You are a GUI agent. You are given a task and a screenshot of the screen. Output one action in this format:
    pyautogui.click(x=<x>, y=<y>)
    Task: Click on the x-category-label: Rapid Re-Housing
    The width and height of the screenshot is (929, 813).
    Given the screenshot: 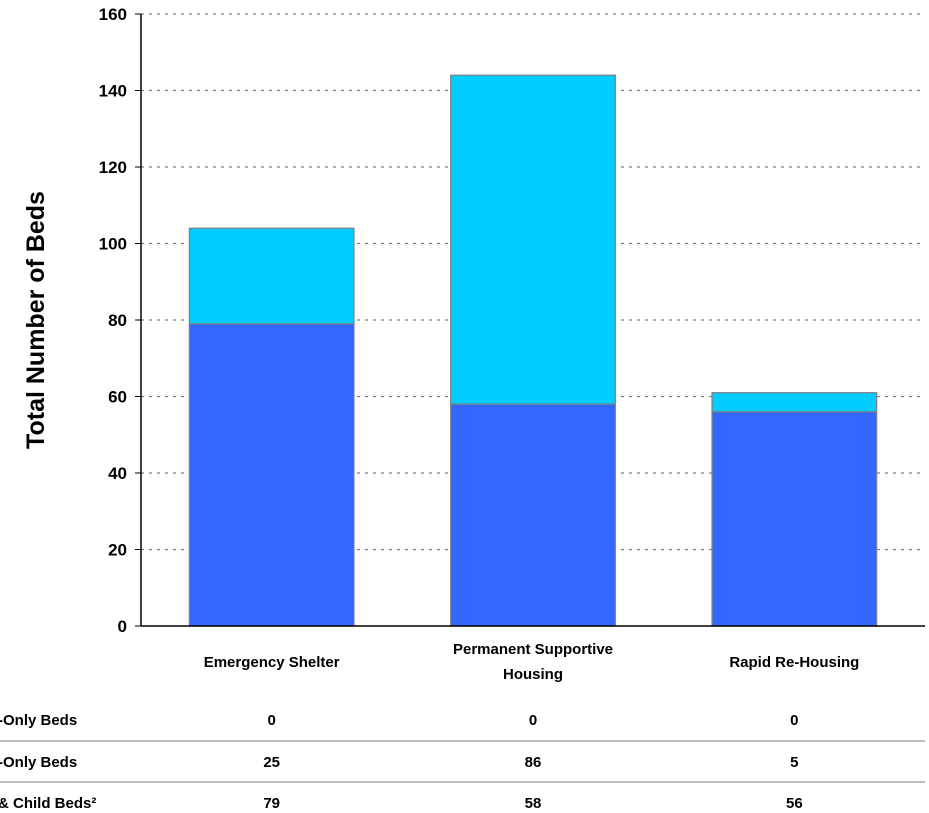 What is the action you would take?
    pyautogui.click(x=794, y=662)
    